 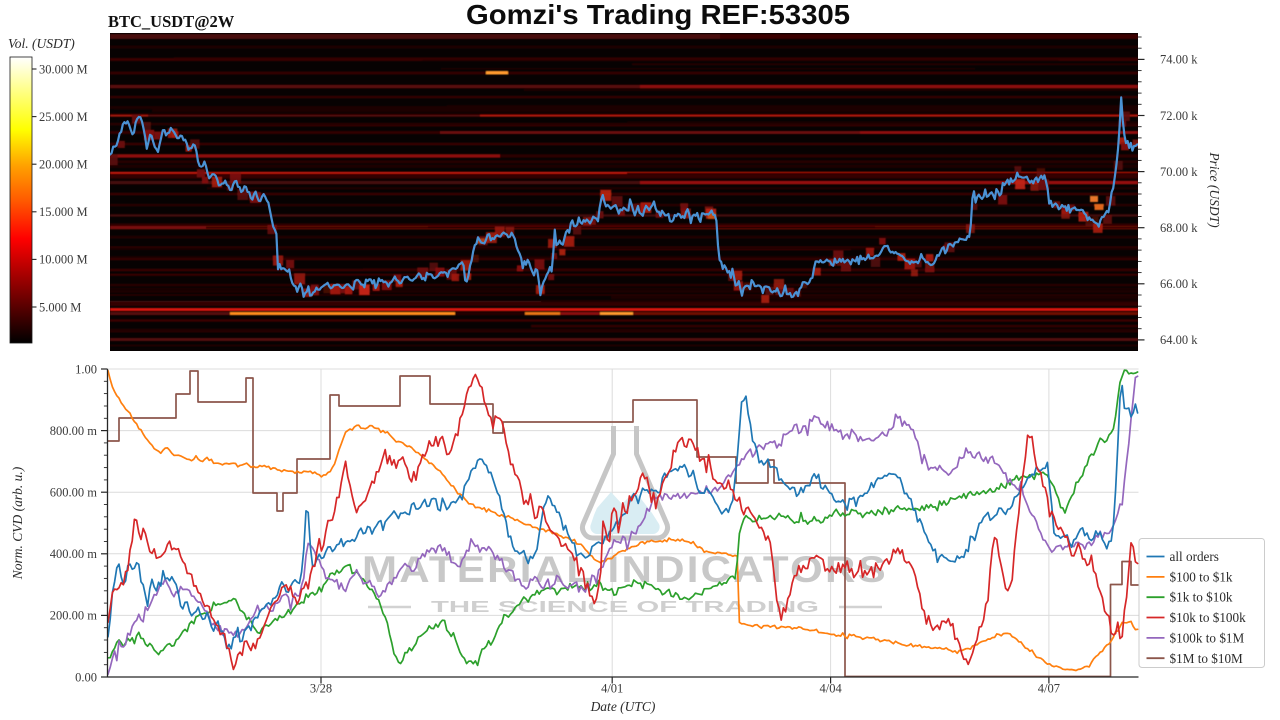 What do you see at coordinates (41, 43) in the screenshot?
I see `svg-text: Vol. (USDT)` at bounding box center [41, 43].